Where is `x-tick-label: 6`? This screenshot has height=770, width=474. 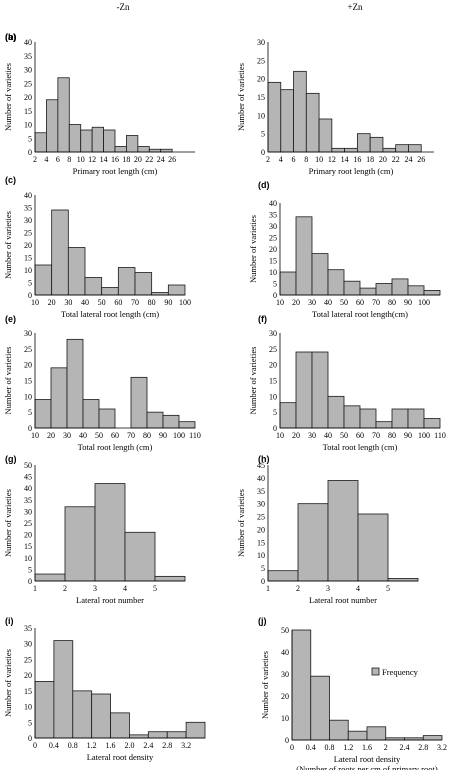 x-tick-label: 6 is located at coordinates (294, 159).